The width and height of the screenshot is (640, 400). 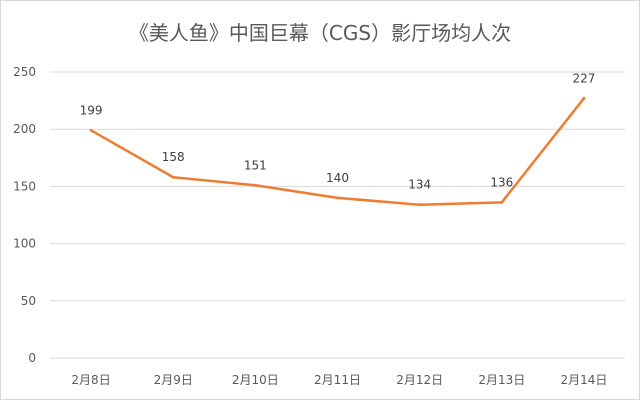 I want to click on x-tick-label: 2月12日, so click(x=419, y=380).